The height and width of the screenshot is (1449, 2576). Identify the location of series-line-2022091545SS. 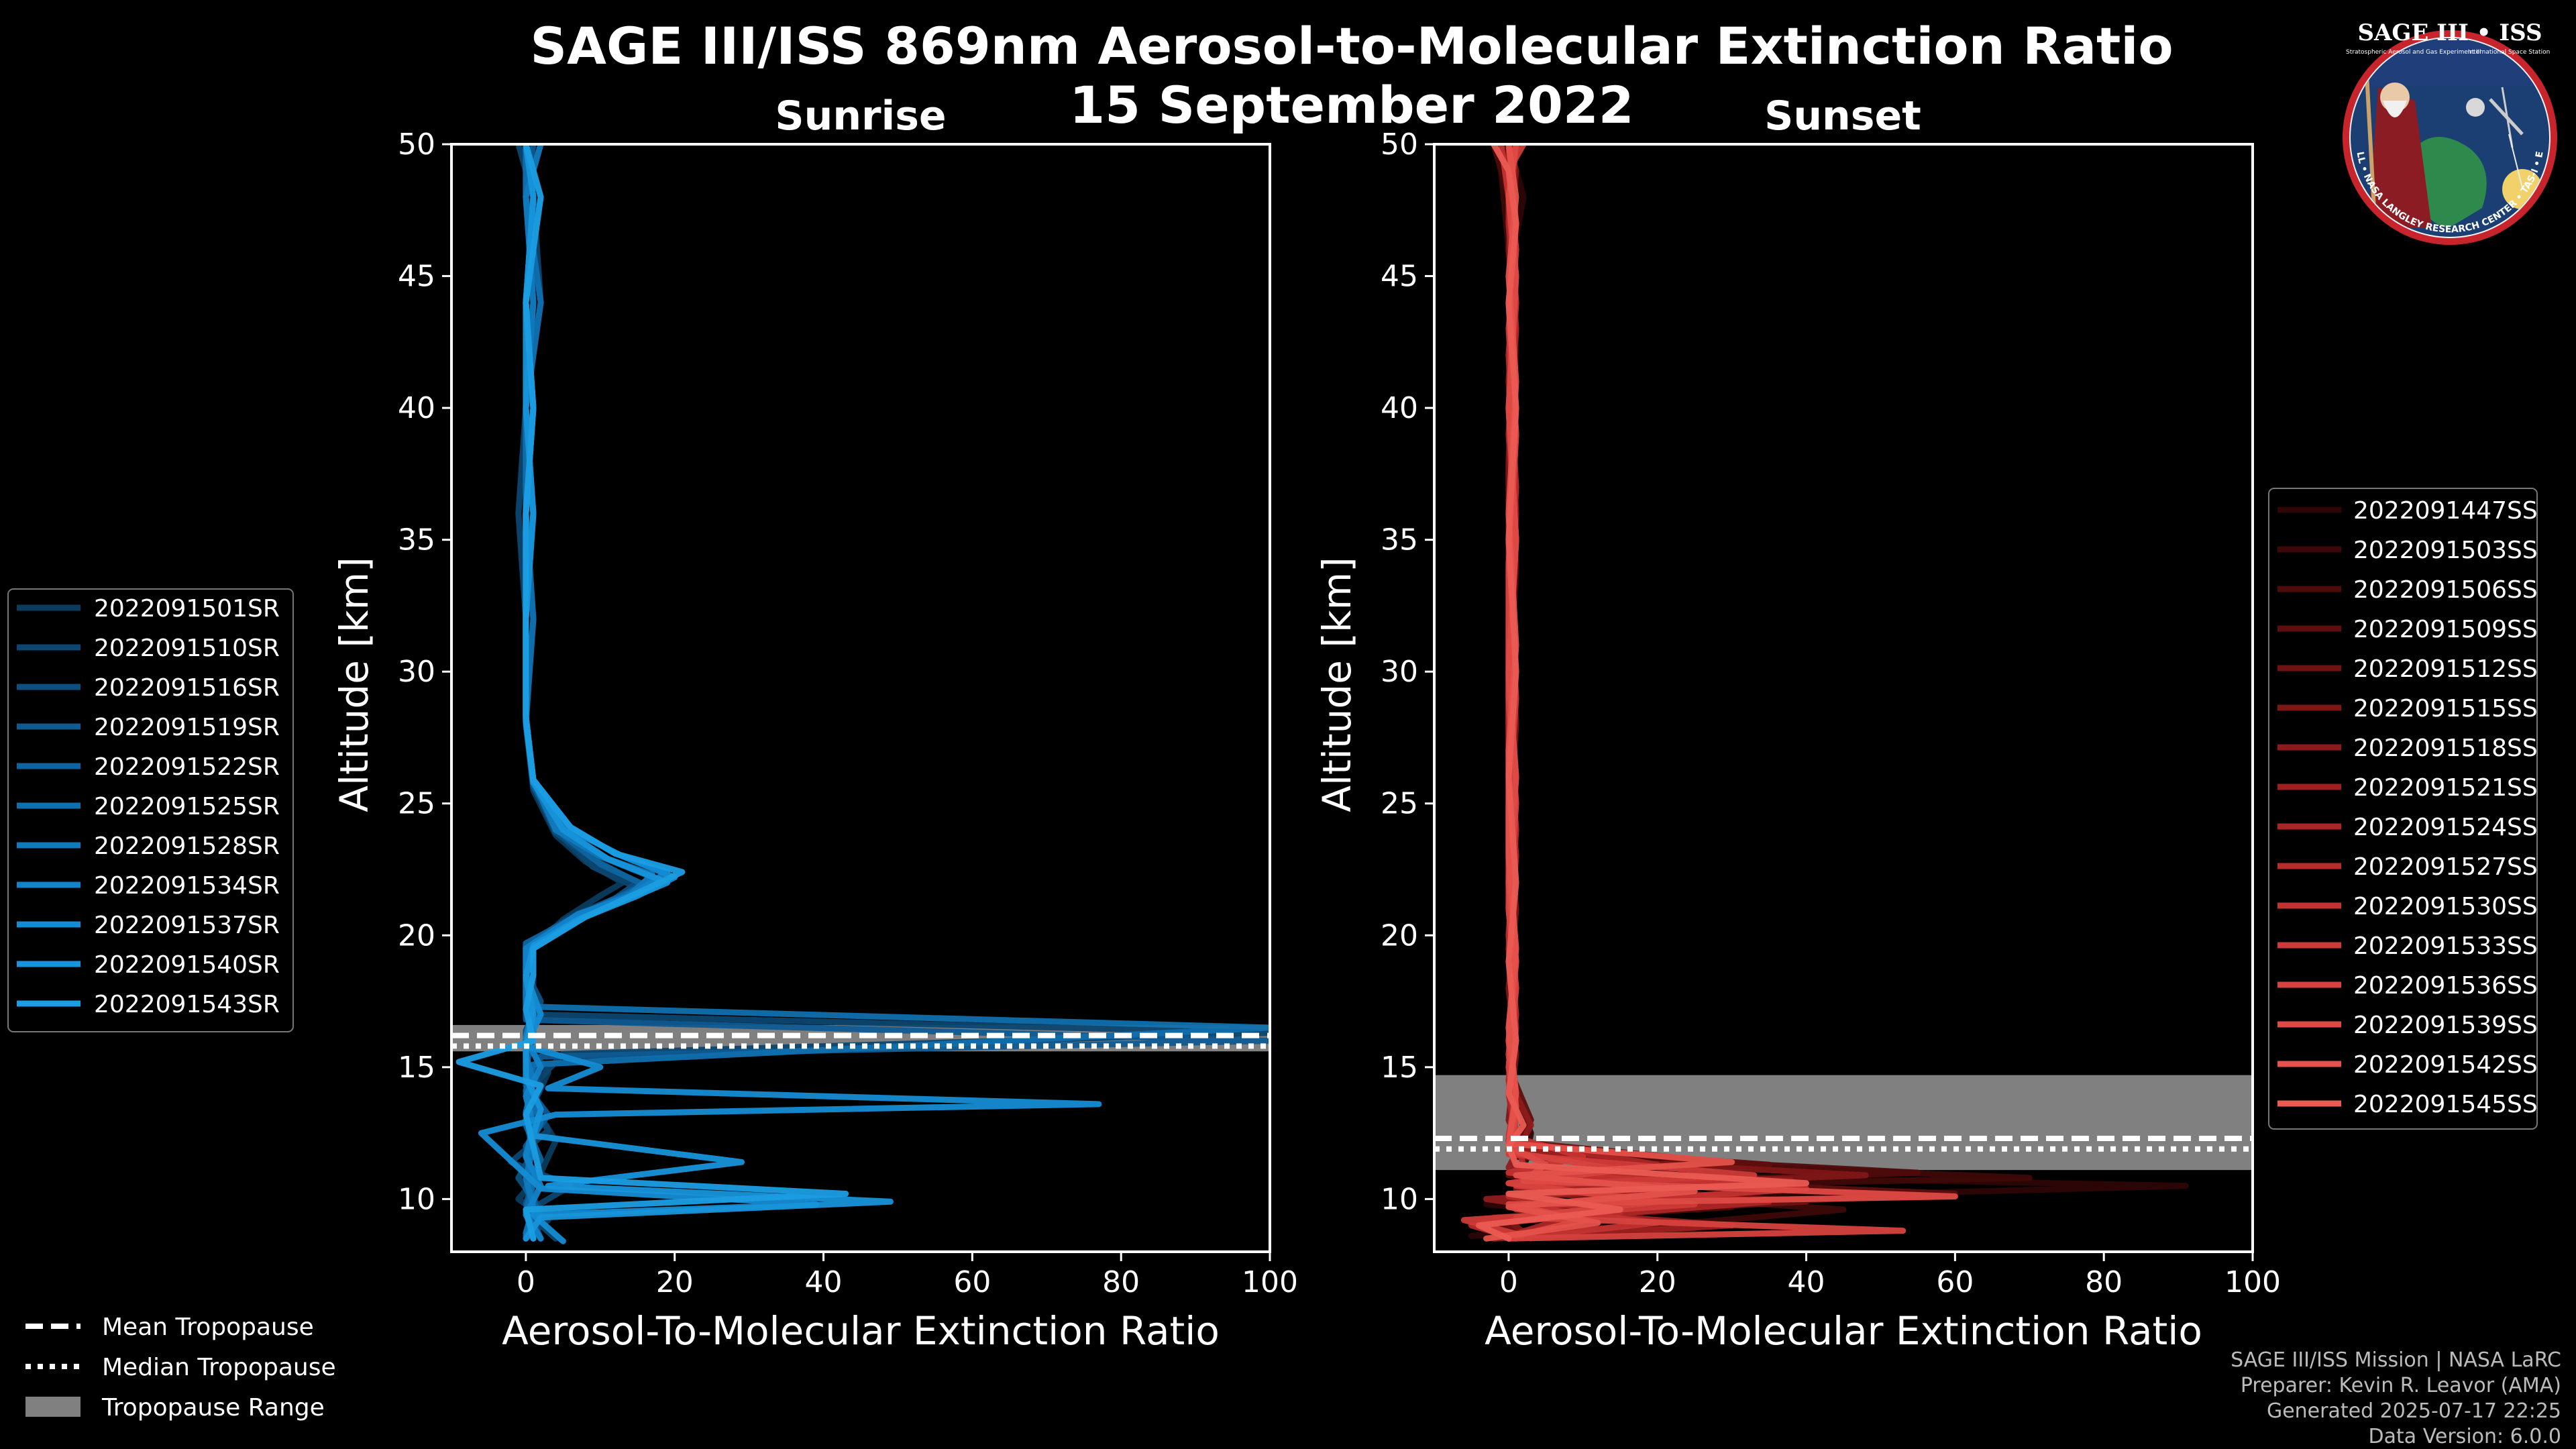
(1642, 693).